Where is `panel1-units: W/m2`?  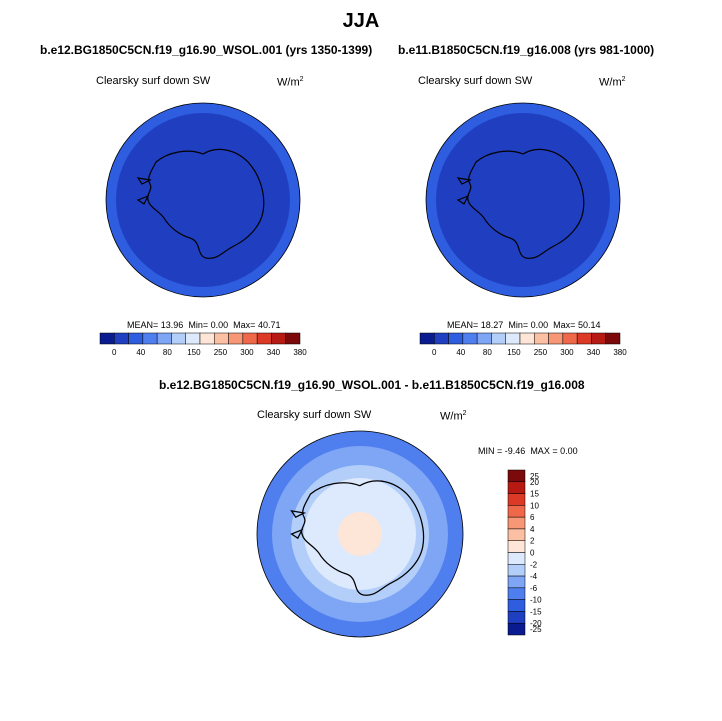 panel1-units: W/m2 is located at coordinates (290, 82).